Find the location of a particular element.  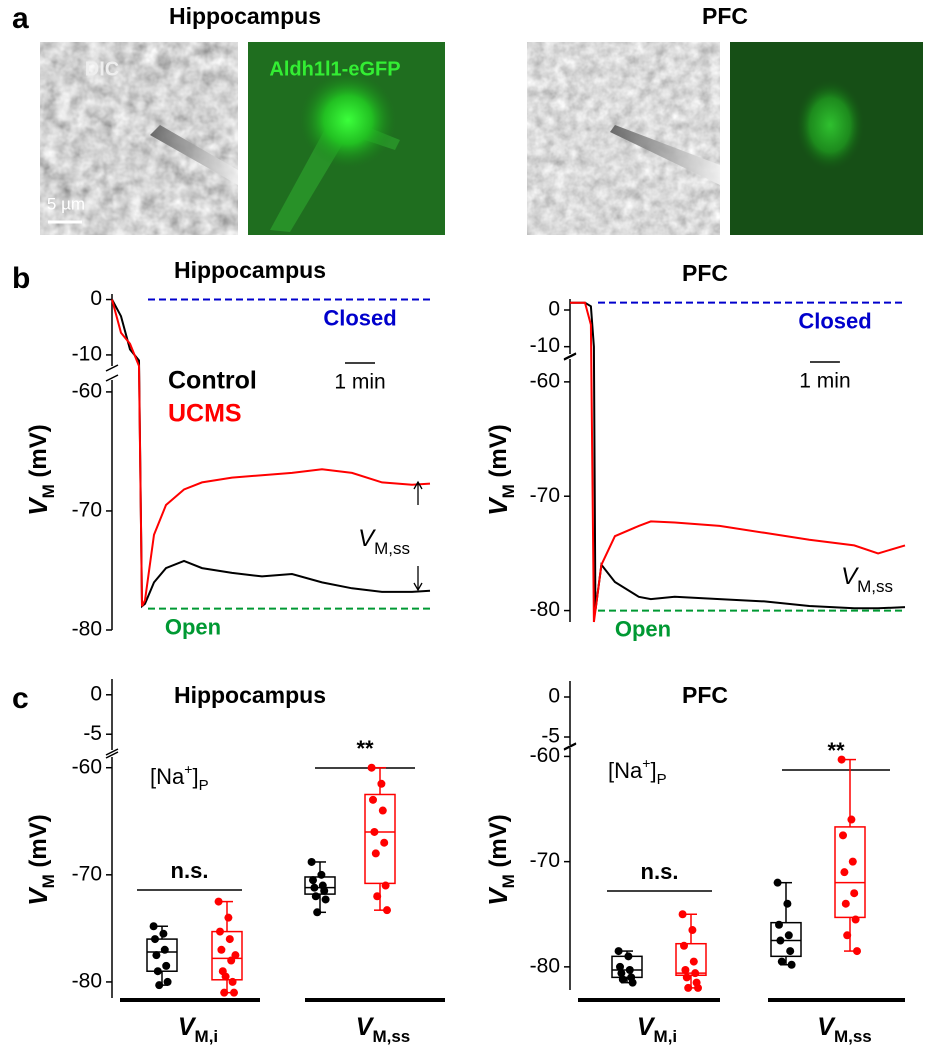

y-tick-label: -60 is located at coordinates (545, 380).